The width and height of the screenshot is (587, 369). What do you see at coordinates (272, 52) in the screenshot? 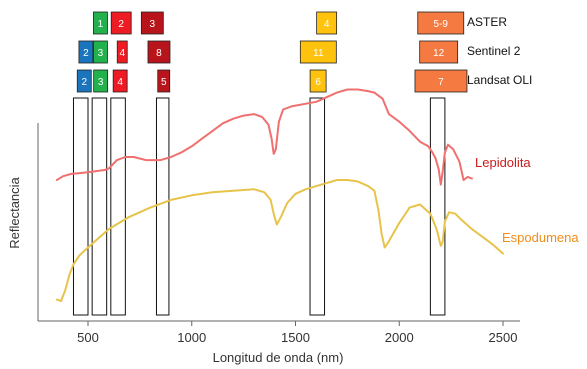
I see `sensor-band-boxes: 1 2 3 4 5-92 3 4 8 11 122 3 4 5 6 7` at bounding box center [272, 52].